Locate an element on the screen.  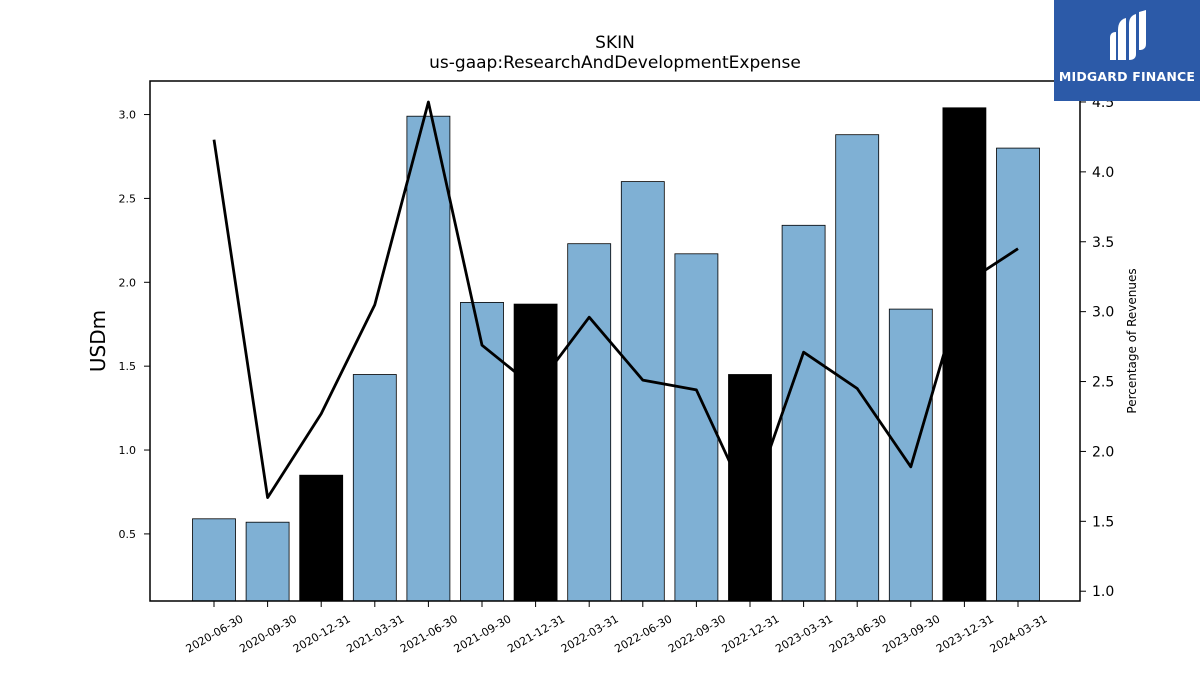
y-right-tick-label: 3.0 is located at coordinates (1103, 313).